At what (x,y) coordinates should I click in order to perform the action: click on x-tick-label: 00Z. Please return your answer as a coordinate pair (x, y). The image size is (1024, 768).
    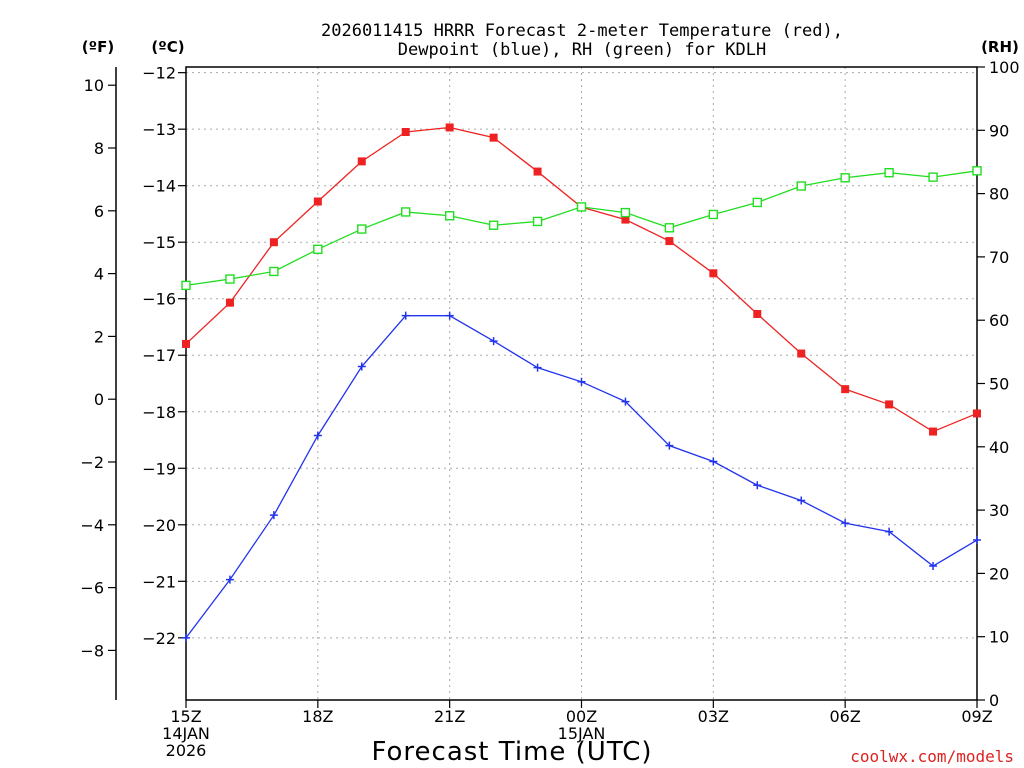
    Looking at the image, I should click on (581, 716).